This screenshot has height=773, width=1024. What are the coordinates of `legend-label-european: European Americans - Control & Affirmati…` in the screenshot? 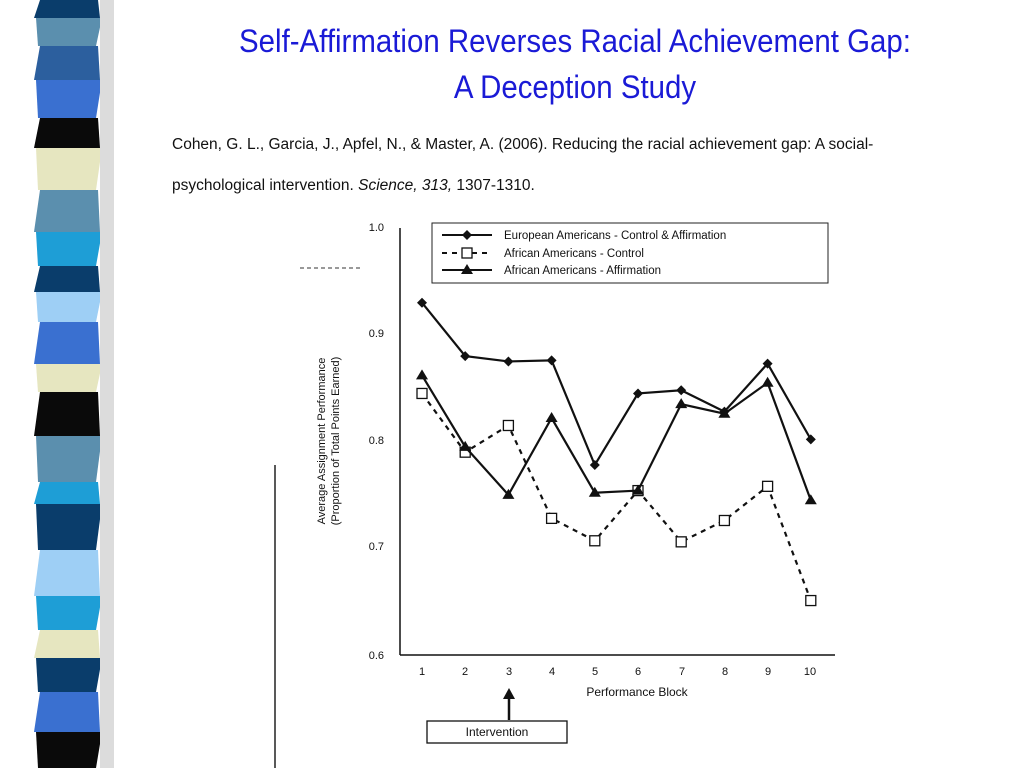 It's located at (615, 236).